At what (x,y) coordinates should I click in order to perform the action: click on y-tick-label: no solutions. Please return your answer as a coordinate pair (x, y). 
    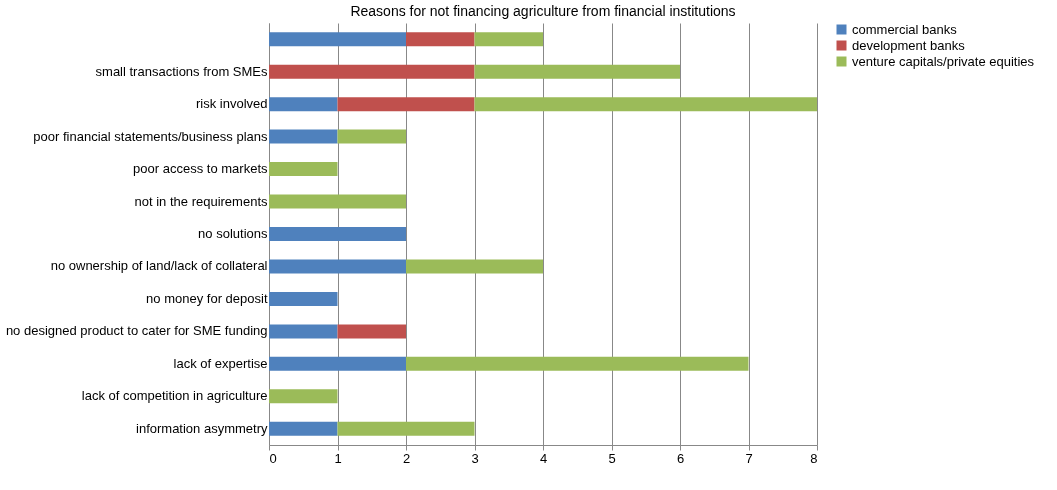
    Looking at the image, I should click on (233, 233).